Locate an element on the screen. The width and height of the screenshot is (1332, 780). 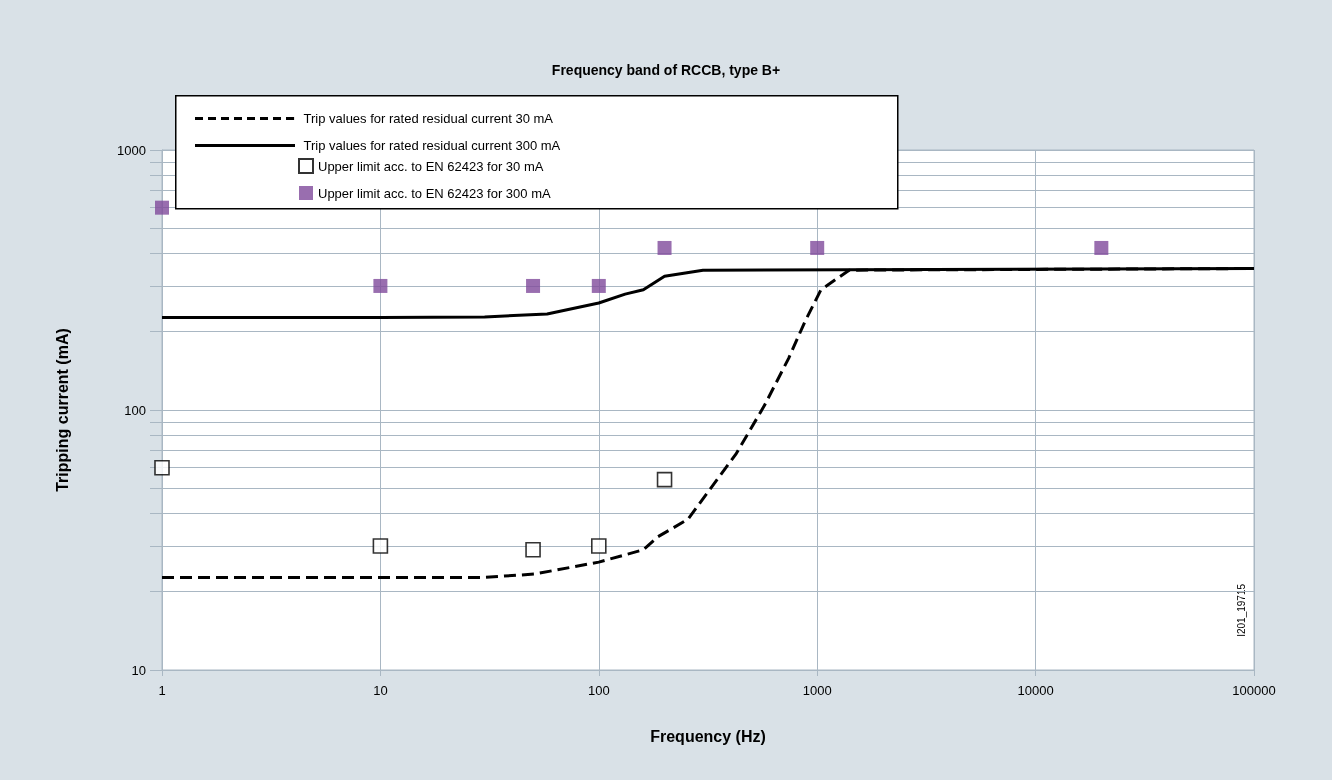
y-axis-title: Tripping current (mA) is located at coordinates (62, 410).